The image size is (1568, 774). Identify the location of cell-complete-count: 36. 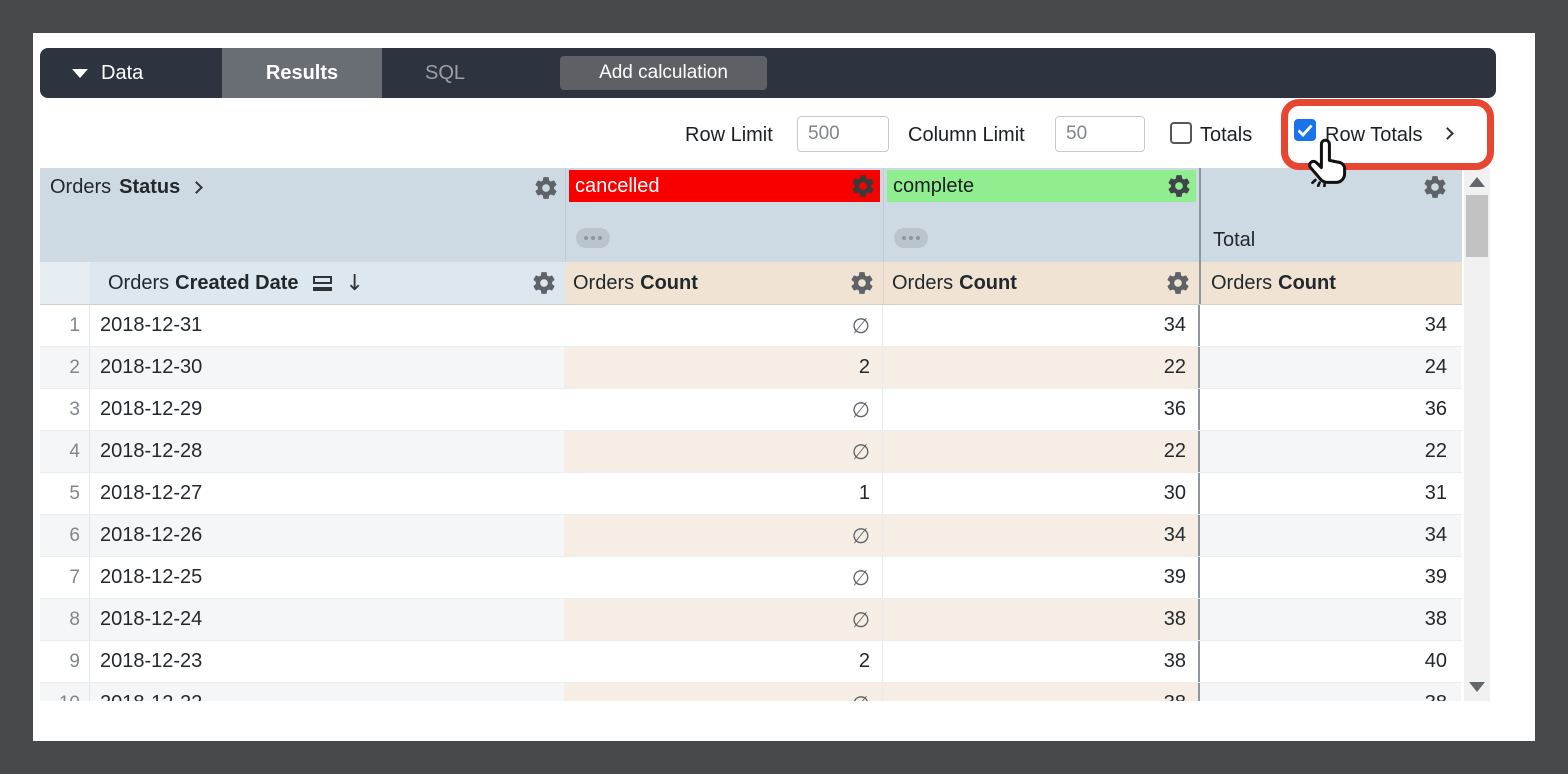
(1040, 409).